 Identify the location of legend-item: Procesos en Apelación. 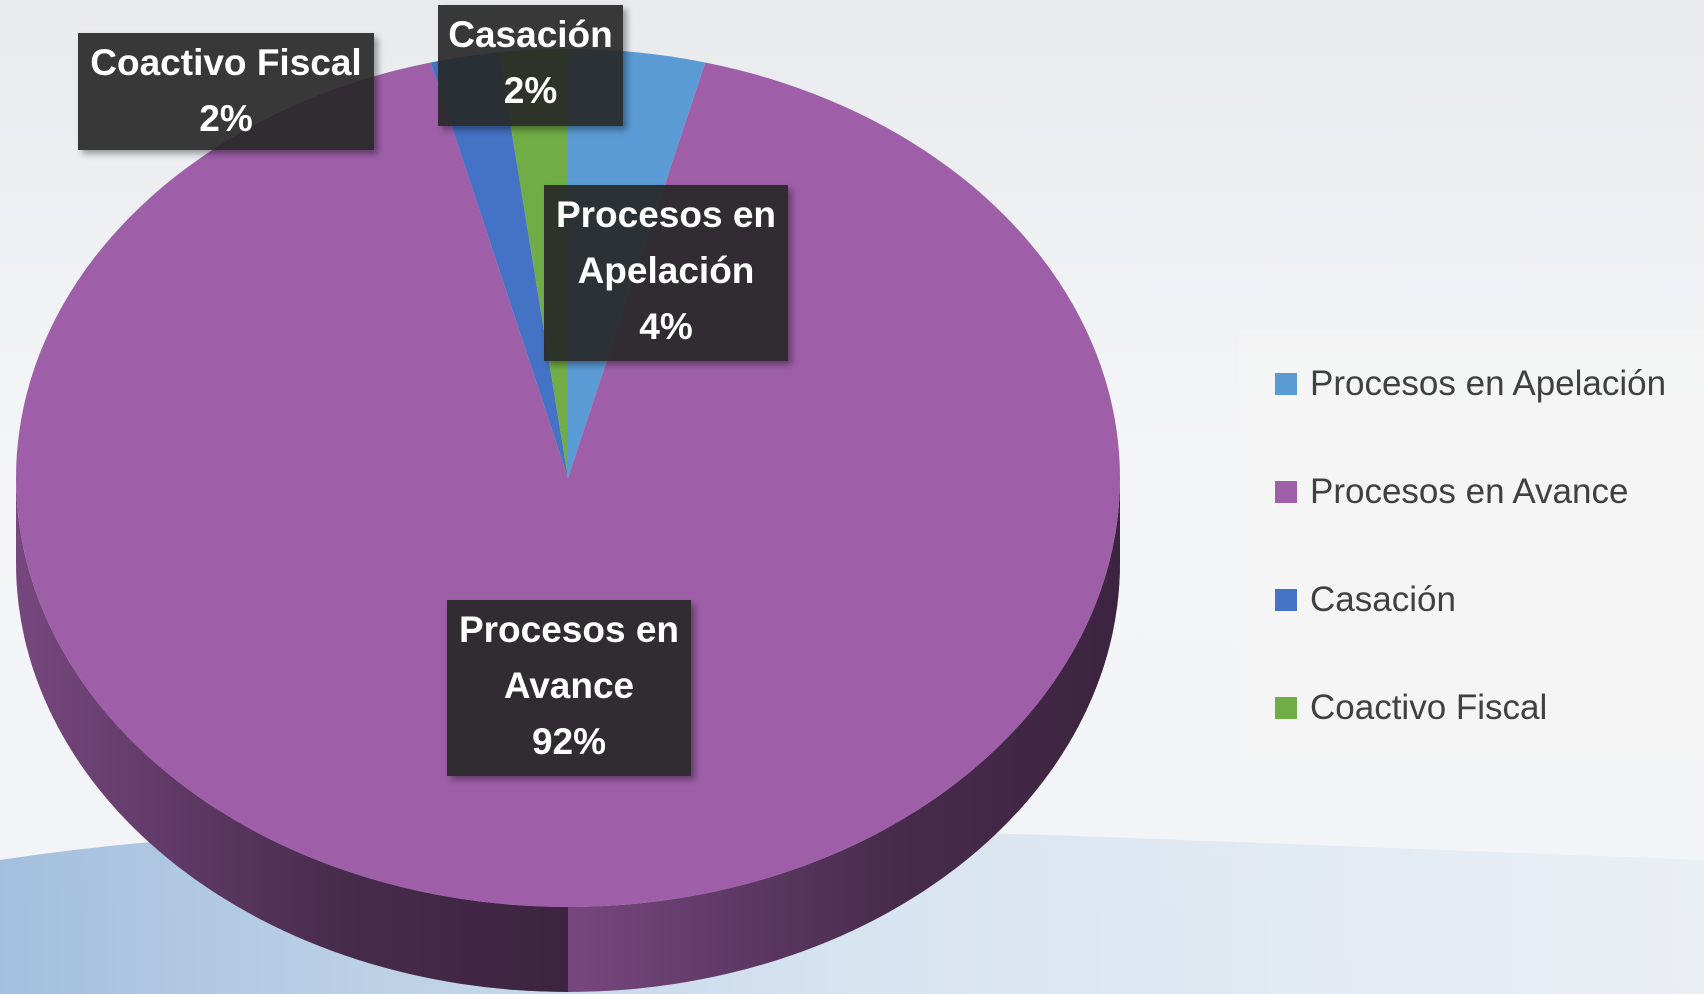
(1470, 384).